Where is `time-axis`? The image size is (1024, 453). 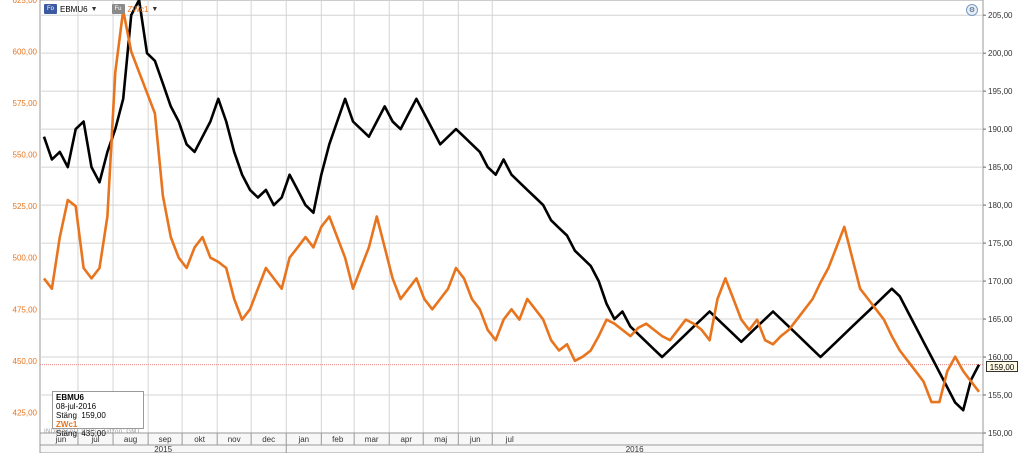 time-axis is located at coordinates (511, 442).